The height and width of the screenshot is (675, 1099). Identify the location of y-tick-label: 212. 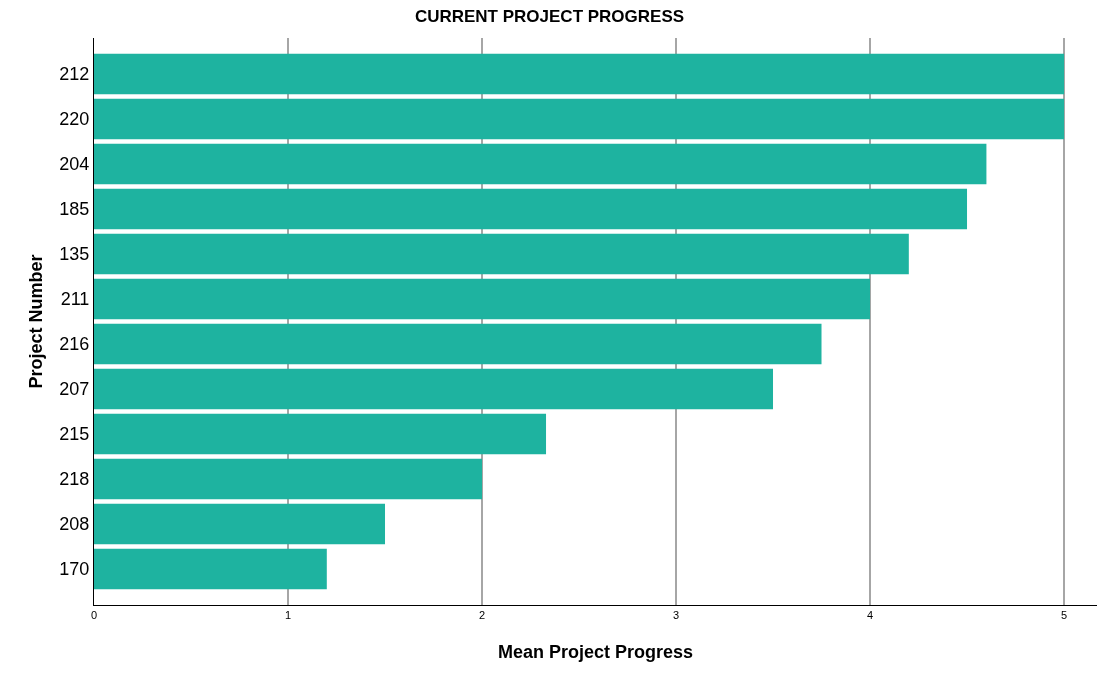
(74, 74).